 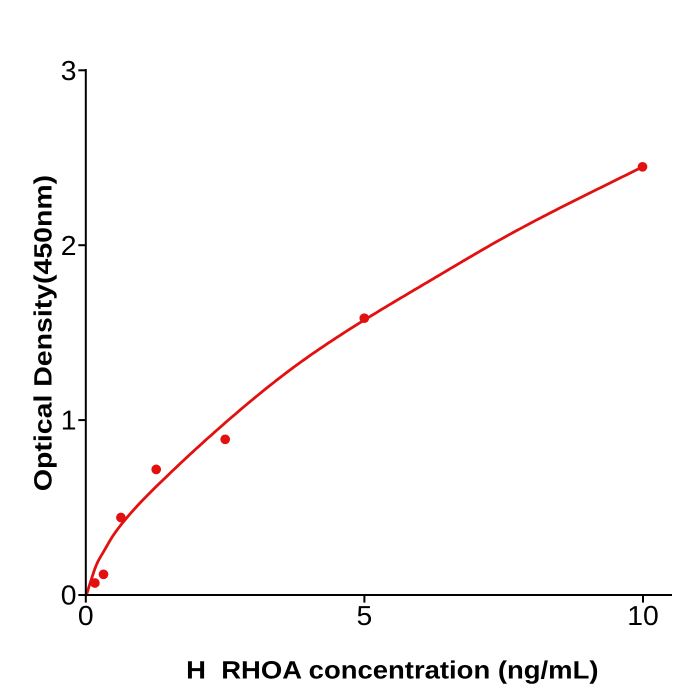 What do you see at coordinates (365, 615) in the screenshot?
I see `svg-text: 5` at bounding box center [365, 615].